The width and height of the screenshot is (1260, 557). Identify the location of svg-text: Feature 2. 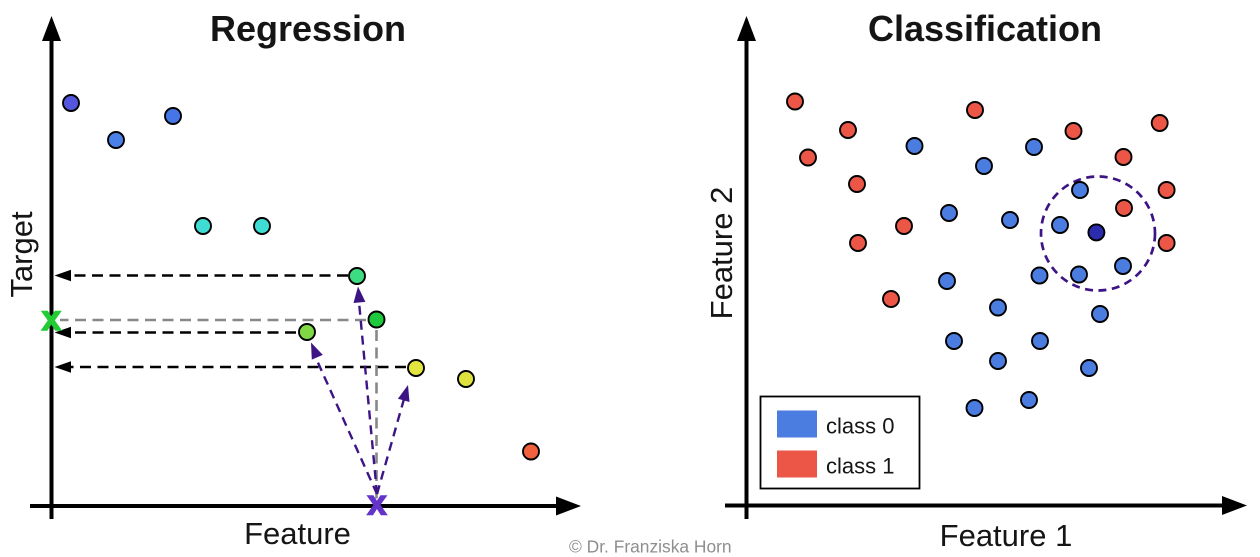
(721, 253).